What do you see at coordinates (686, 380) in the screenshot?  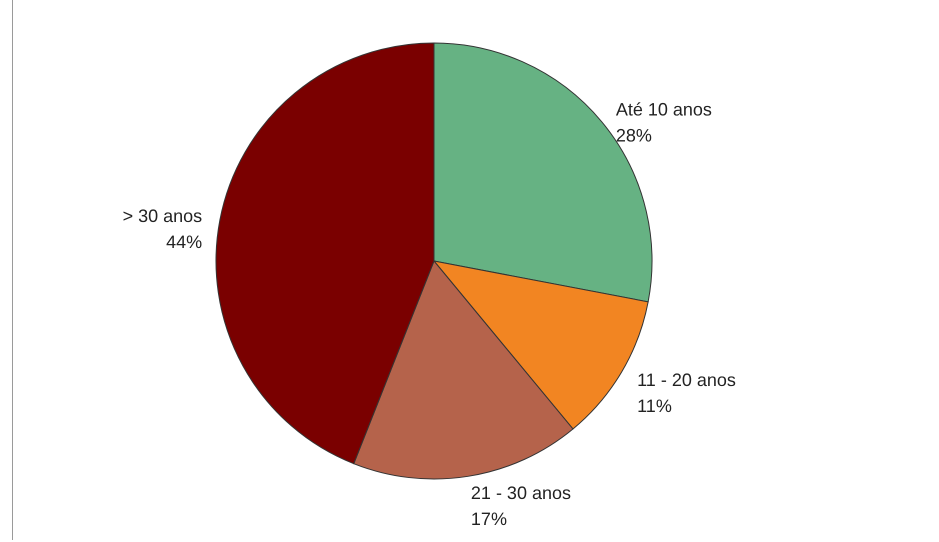 I see `slice-label: 11 - 20 anos` at bounding box center [686, 380].